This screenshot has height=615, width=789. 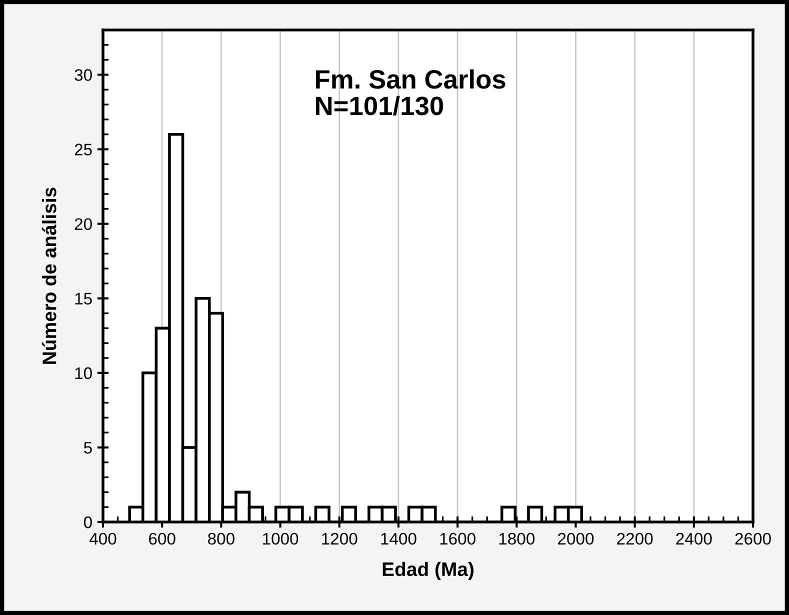 I want to click on y-tick-label: 30, so click(x=83, y=75).